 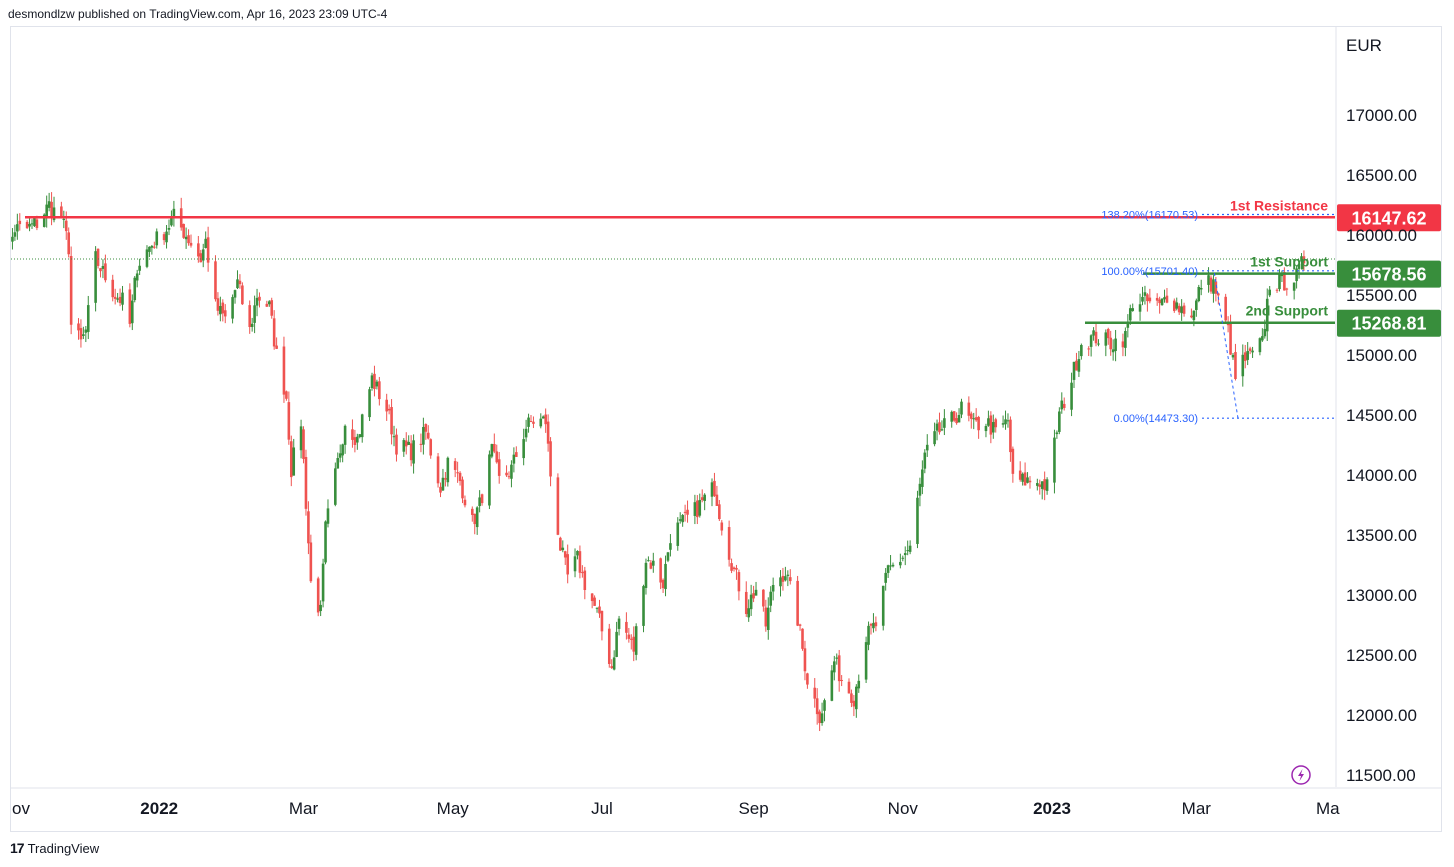 What do you see at coordinates (1226, 344) in the screenshot?
I see `fib-trend-line` at bounding box center [1226, 344].